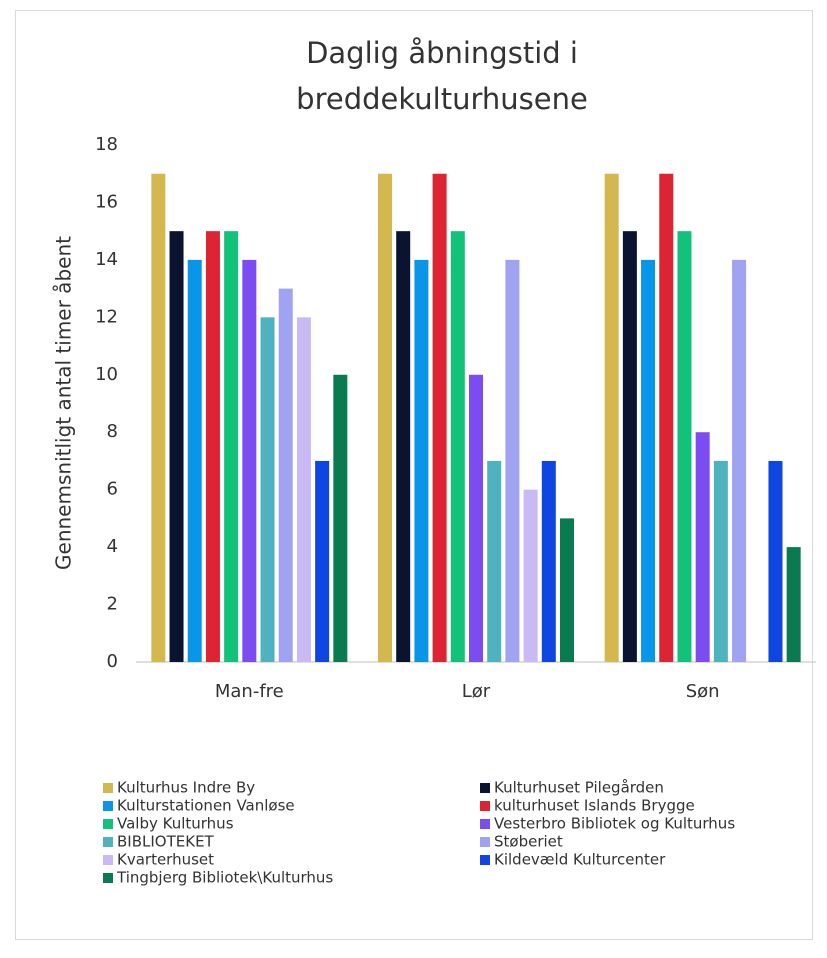 Image resolution: width=827 pixels, height=958 pixels. I want to click on legend-label: Kvarterhuset, so click(165, 860).